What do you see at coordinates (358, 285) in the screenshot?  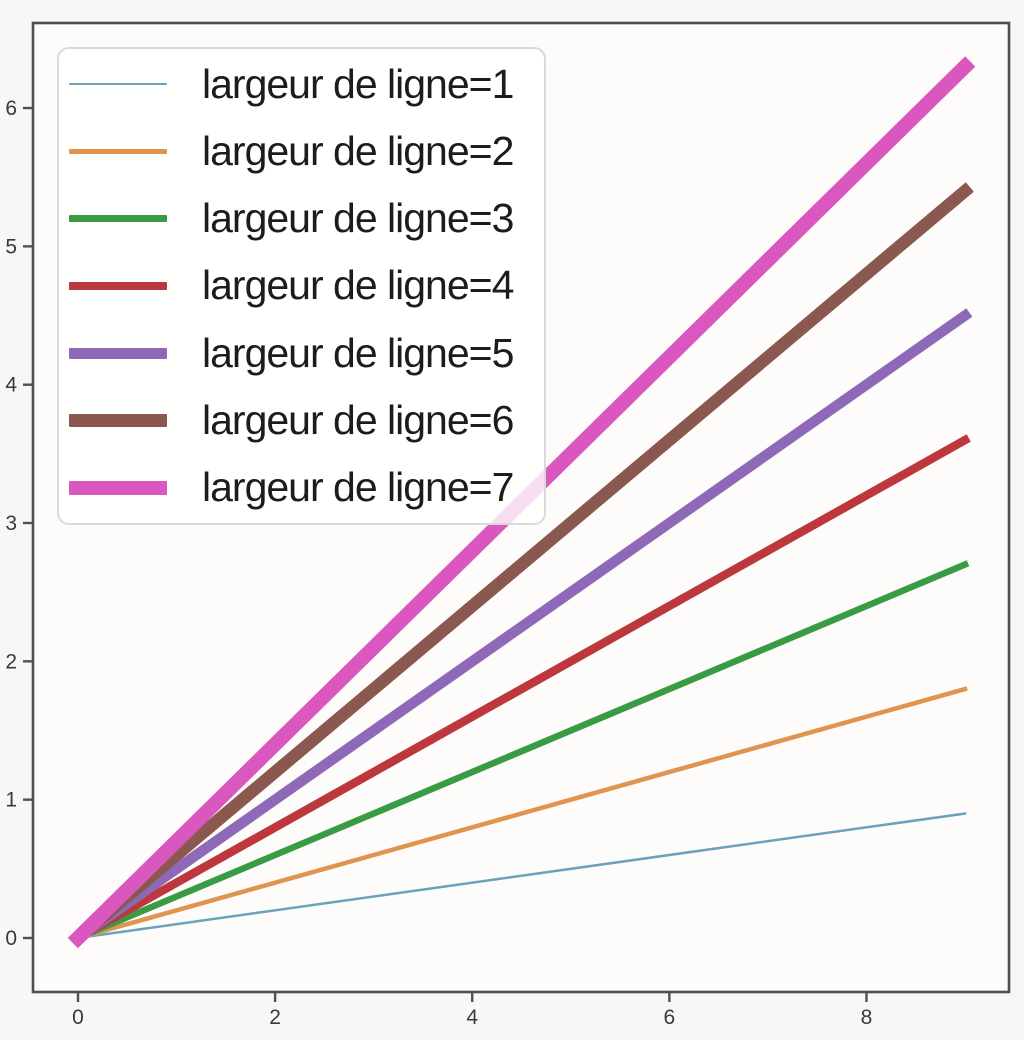 I see `legend-label: largeur de ligne=4` at bounding box center [358, 285].